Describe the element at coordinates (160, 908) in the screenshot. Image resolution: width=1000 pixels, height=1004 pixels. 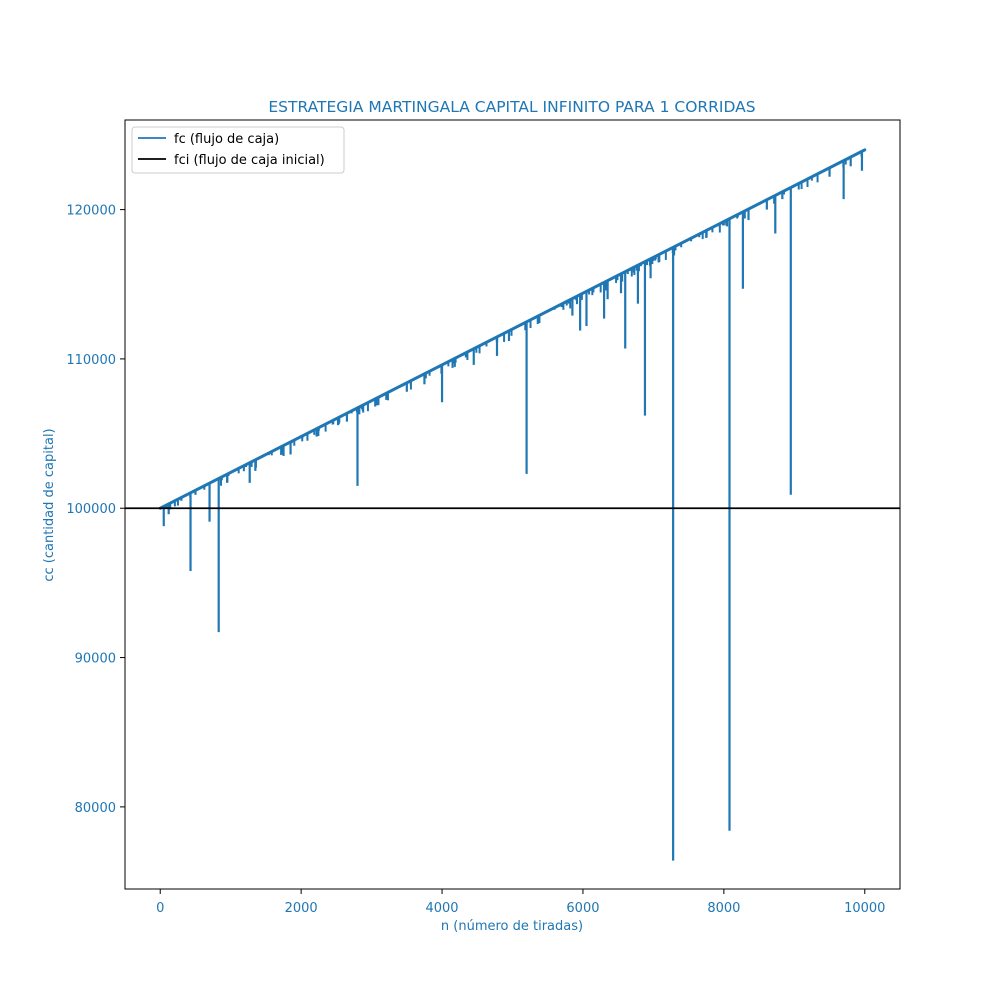
I see `x-tick-label: 0` at that location.